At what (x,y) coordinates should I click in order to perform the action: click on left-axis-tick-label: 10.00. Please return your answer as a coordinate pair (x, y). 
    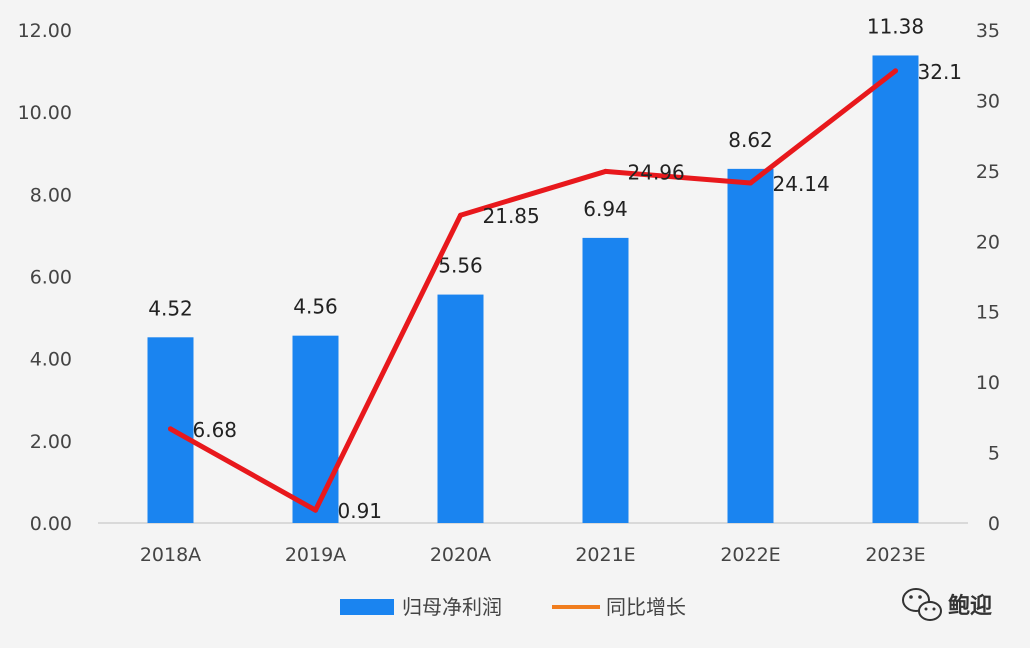
    Looking at the image, I should click on (45, 113).